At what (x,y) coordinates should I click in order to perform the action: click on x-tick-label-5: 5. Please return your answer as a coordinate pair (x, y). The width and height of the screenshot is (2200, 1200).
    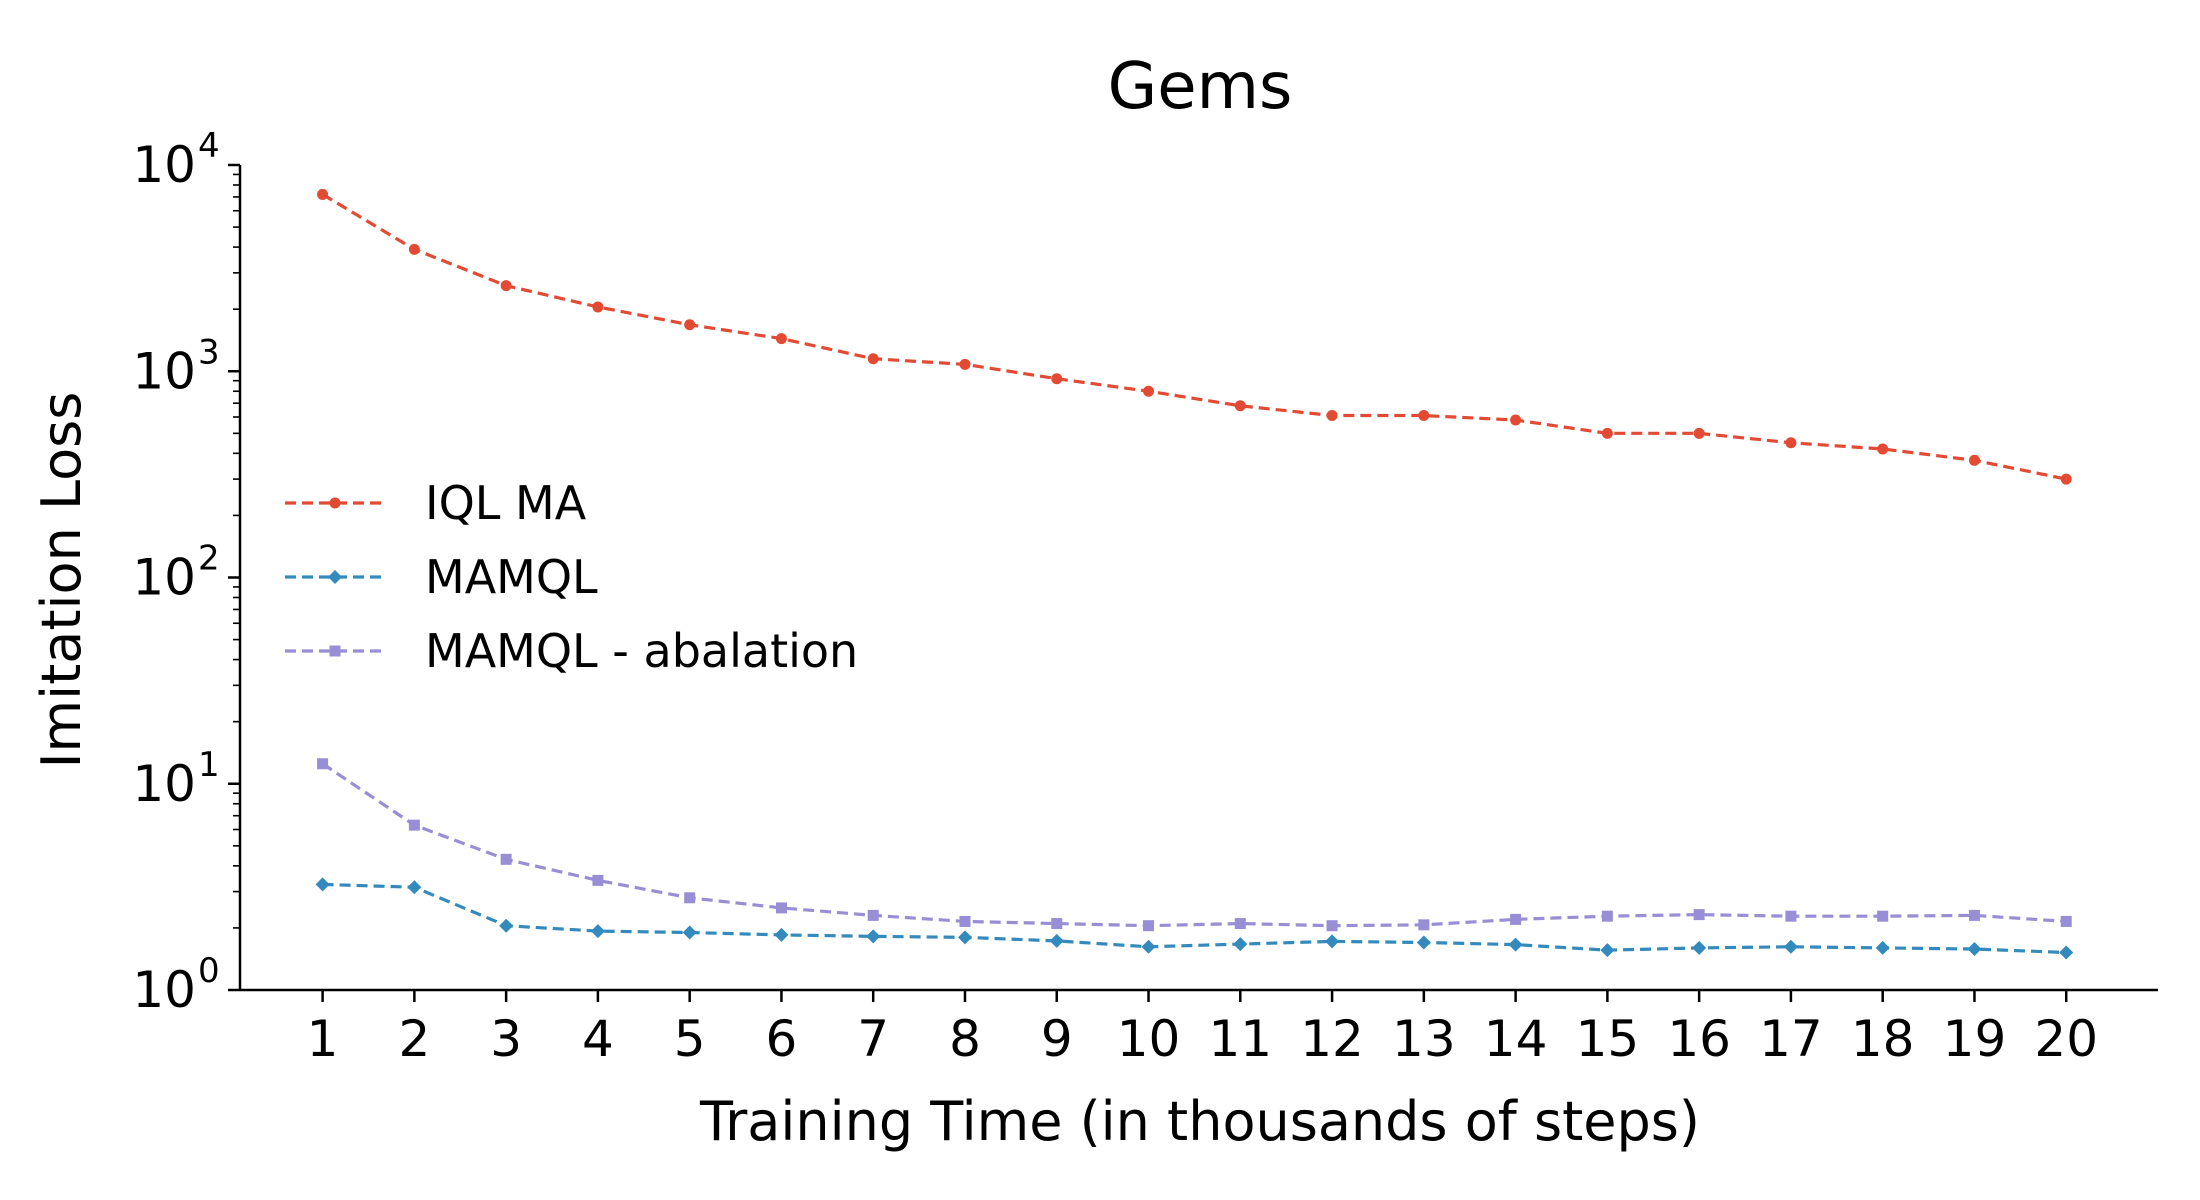
    Looking at the image, I should click on (690, 1039).